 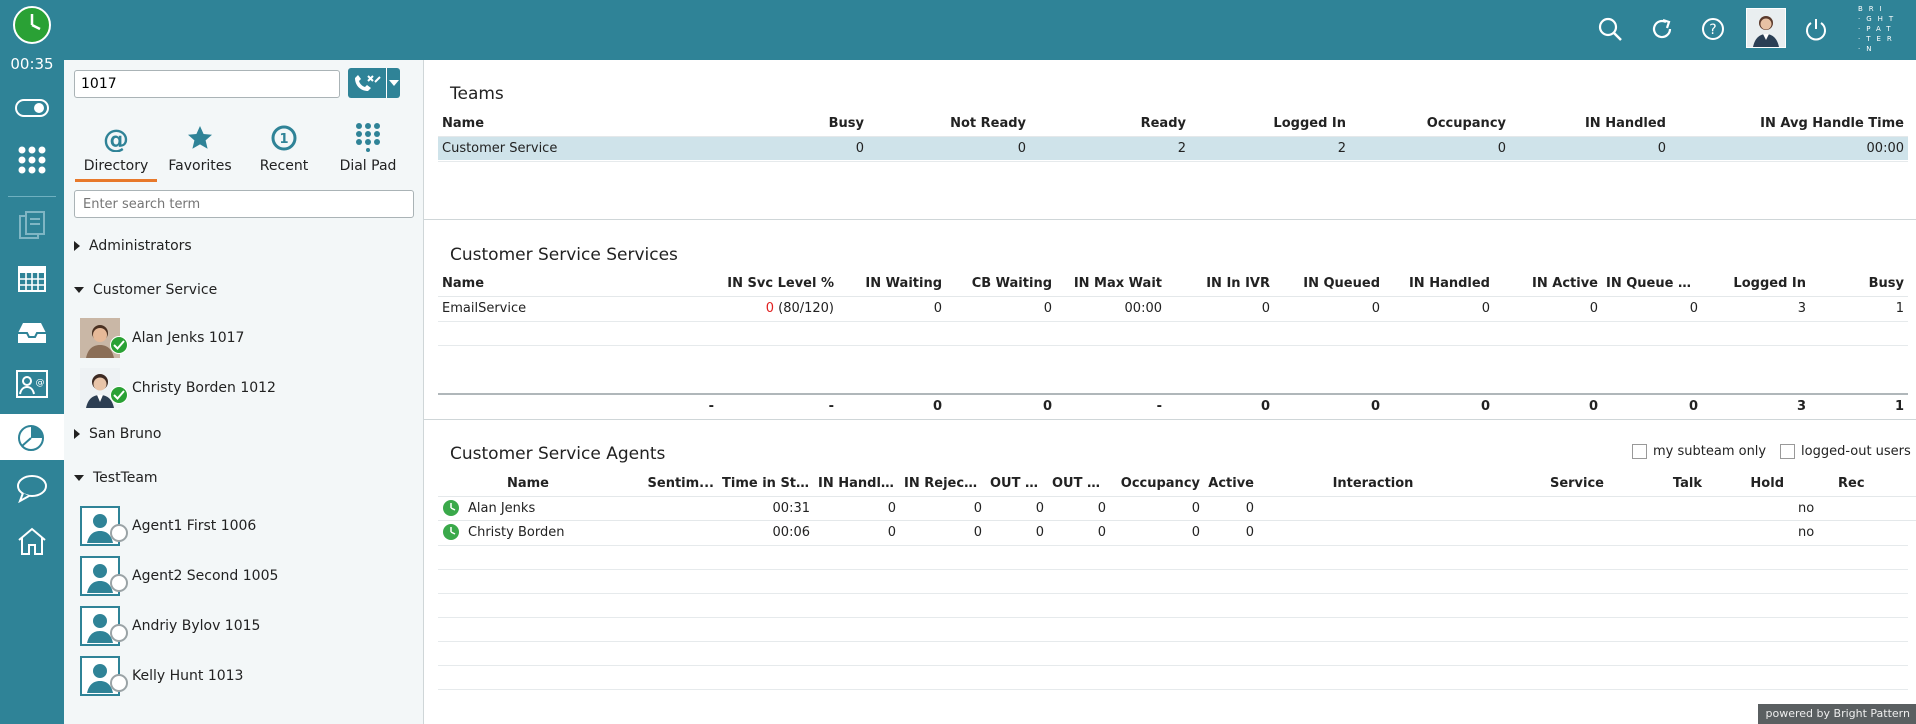 I want to click on column-header: IN Max Wait, so click(x=1117, y=284).